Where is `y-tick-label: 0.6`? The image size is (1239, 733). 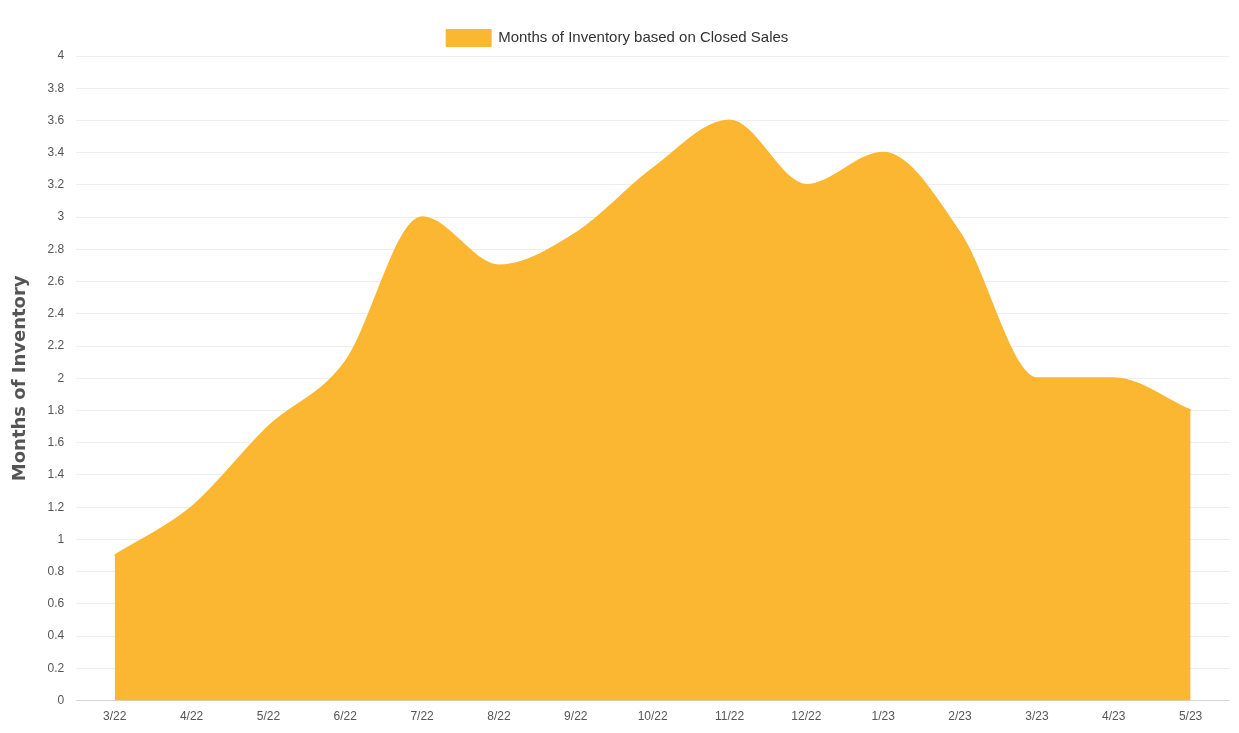 y-tick-label: 0.6 is located at coordinates (56, 603).